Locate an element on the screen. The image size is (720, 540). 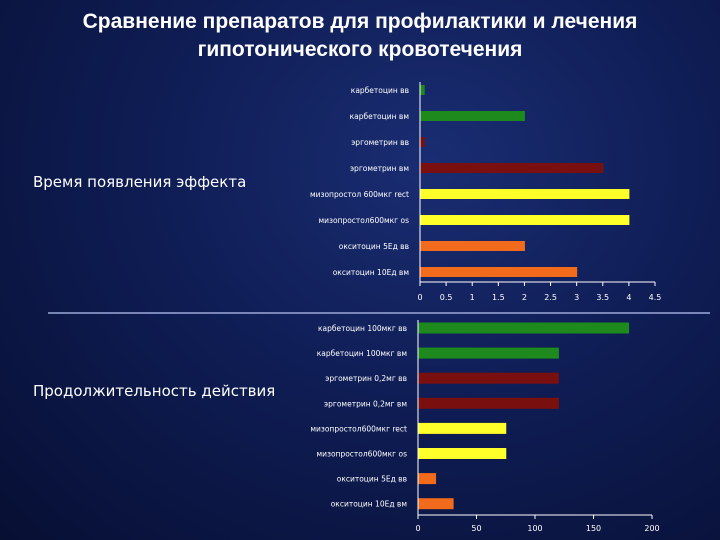
duration-tick-label: 150 is located at coordinates (593, 528).